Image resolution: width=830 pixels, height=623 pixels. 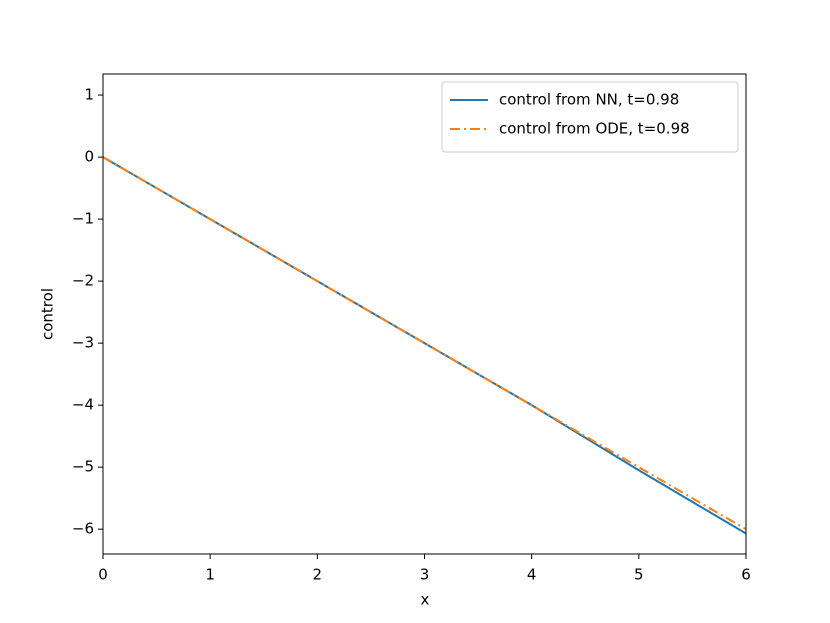 I want to click on y-tick-label: −3, so click(x=83, y=343).